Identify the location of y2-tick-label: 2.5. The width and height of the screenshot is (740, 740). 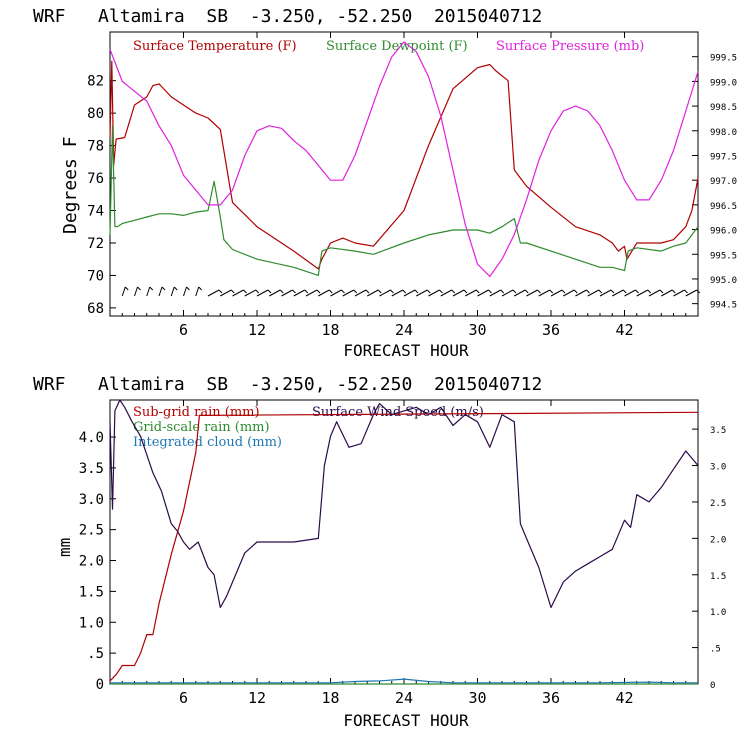
(718, 504).